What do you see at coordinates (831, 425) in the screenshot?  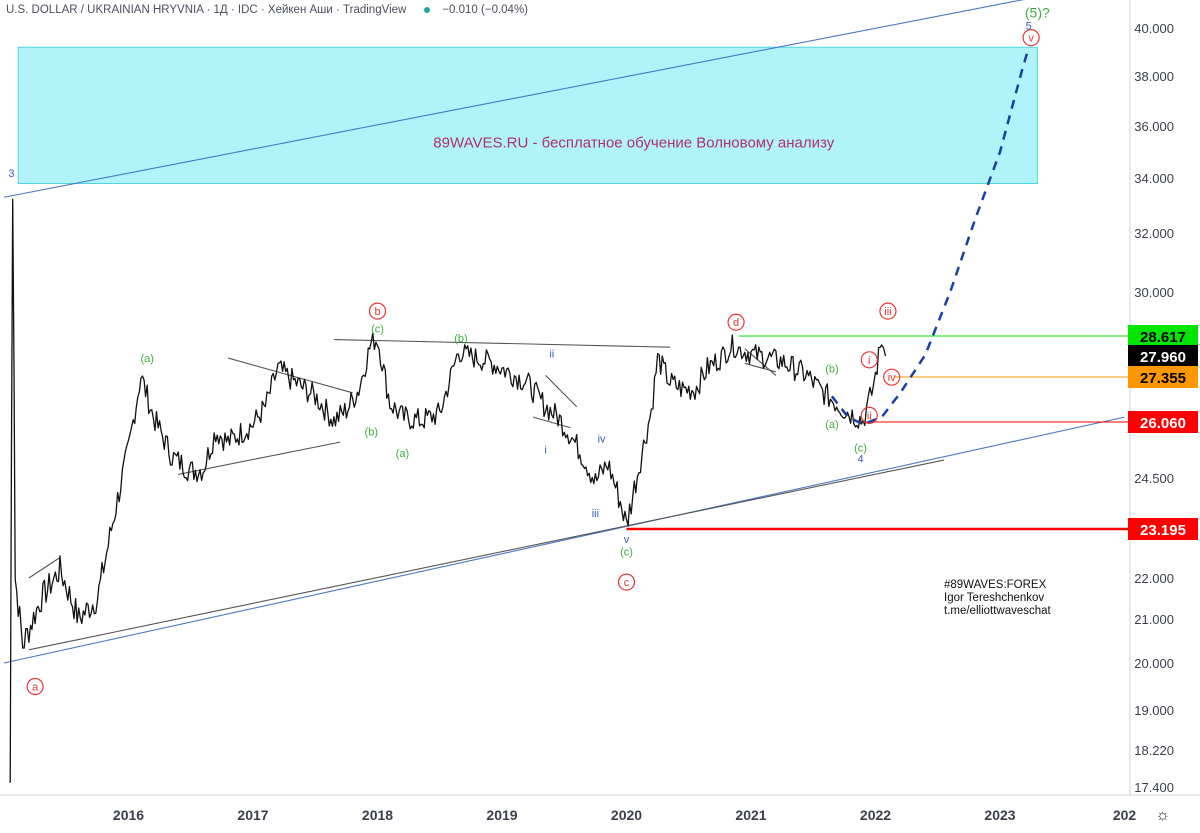 I see `wave-label-17: (a)` at bounding box center [831, 425].